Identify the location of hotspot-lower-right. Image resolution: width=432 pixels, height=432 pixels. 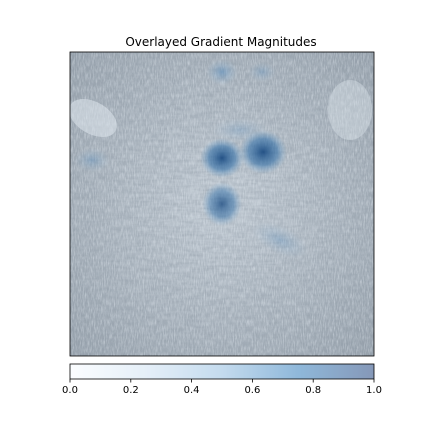
(280, 240).